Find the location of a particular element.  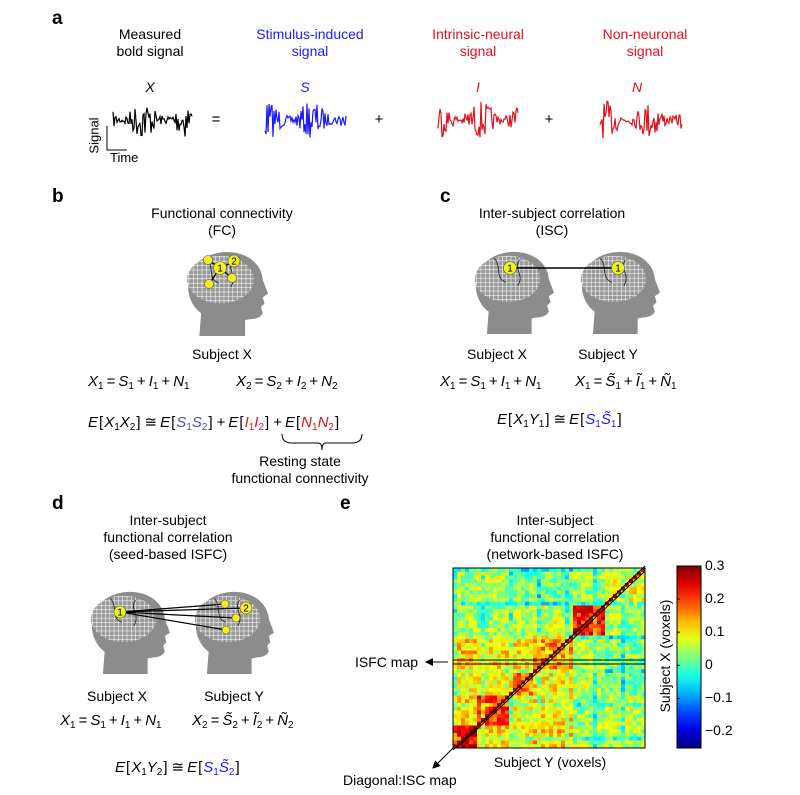

eq-term: E is located at coordinates (192, 767).